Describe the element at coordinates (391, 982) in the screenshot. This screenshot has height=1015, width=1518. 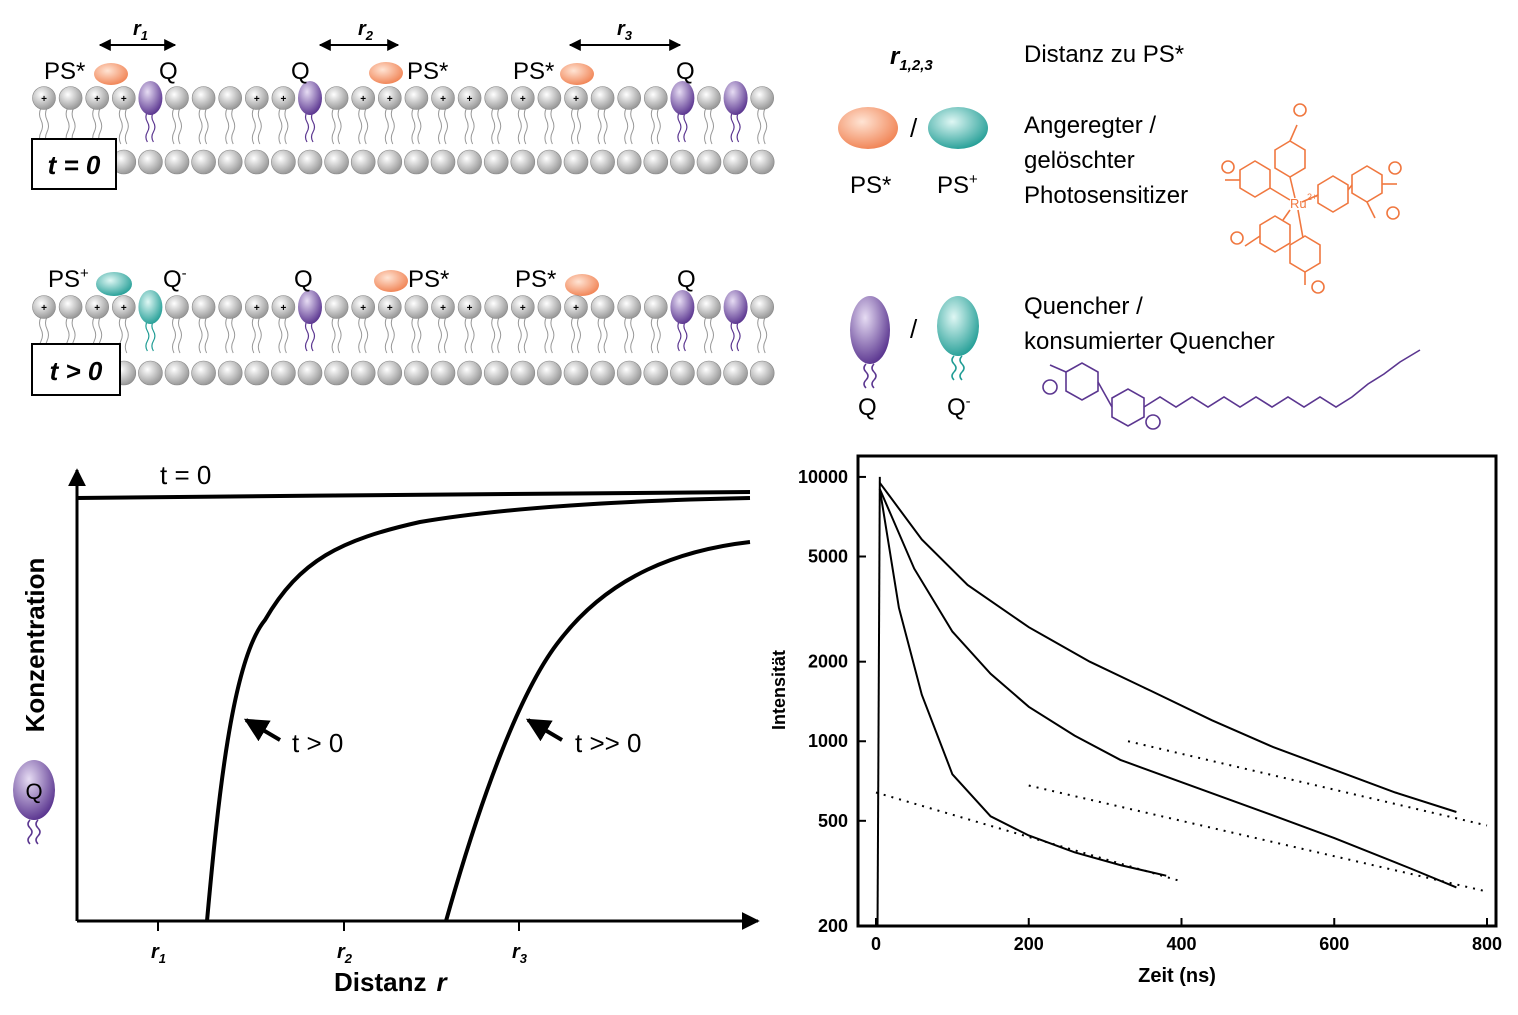
I see `conc-xlabel: Distanz r` at that location.